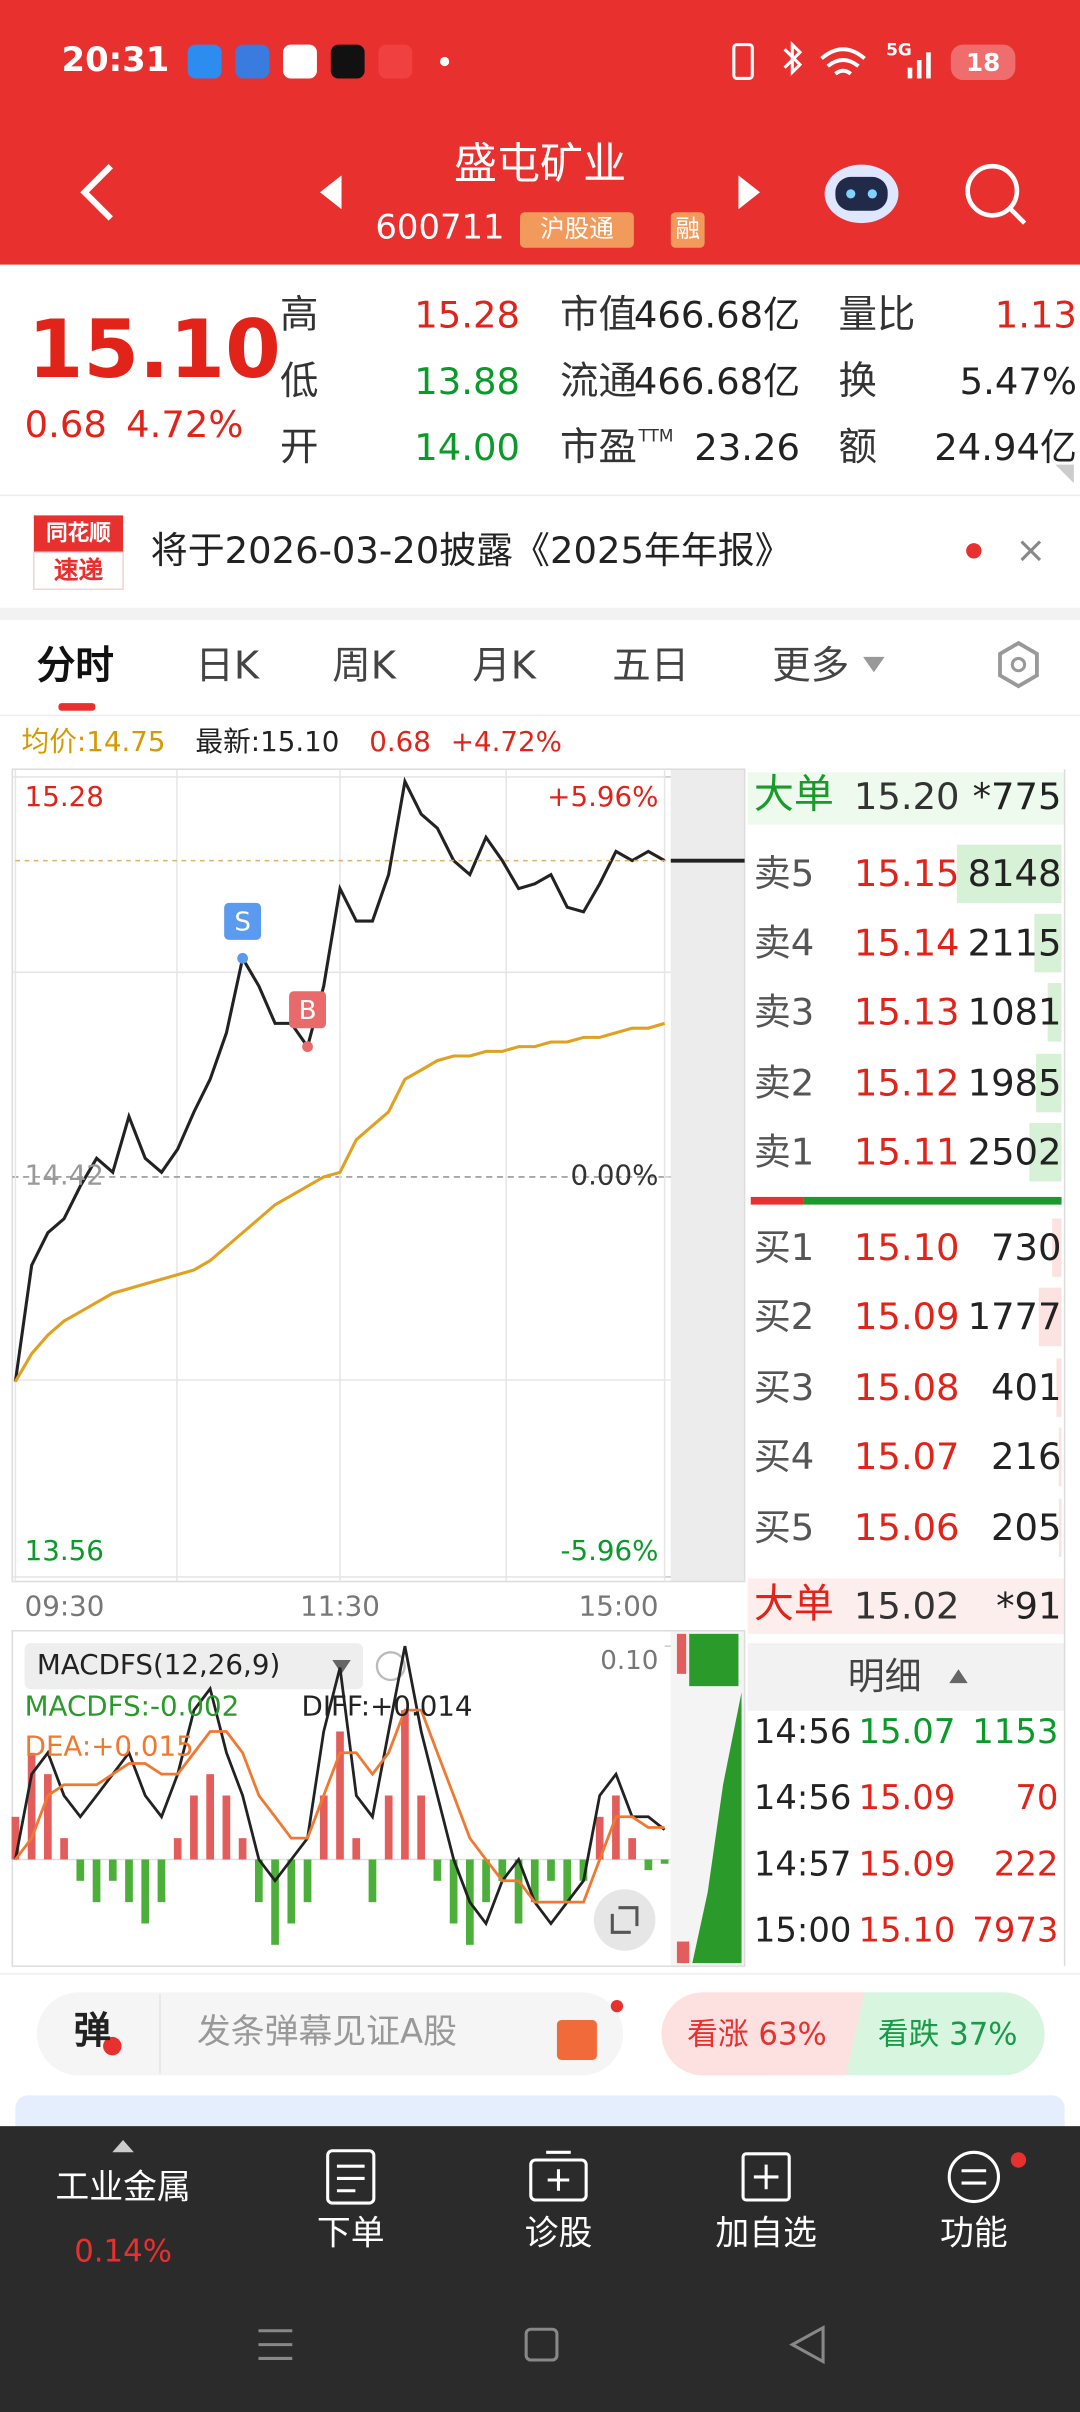  I want to click on sector-change: 0.14%, so click(123, 2251).